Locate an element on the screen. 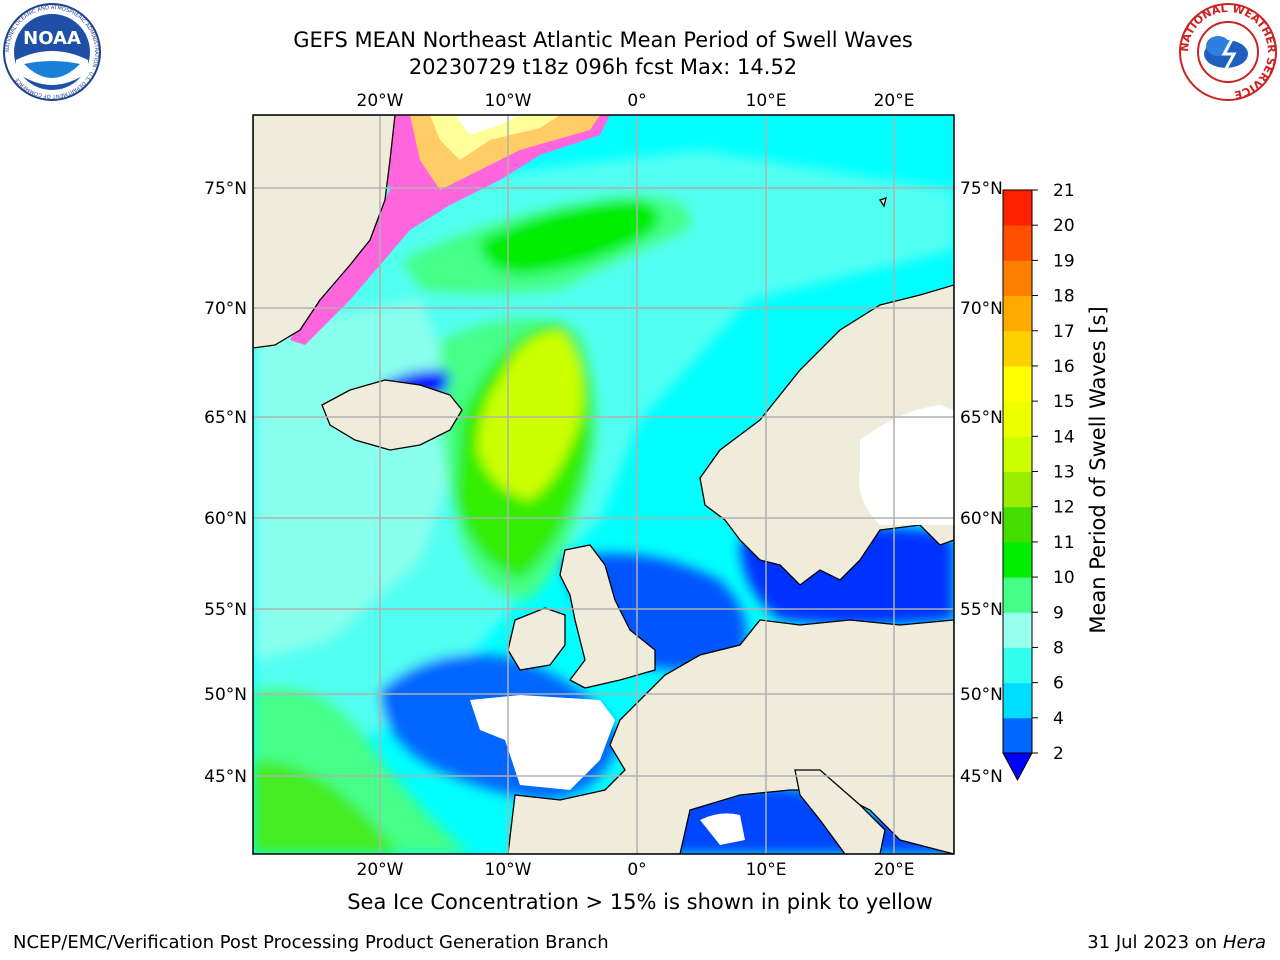 The width and height of the screenshot is (1280, 960). bottom-lon-labels: 20°W 10°W 0° 10°E 20°E is located at coordinates (636, 870).